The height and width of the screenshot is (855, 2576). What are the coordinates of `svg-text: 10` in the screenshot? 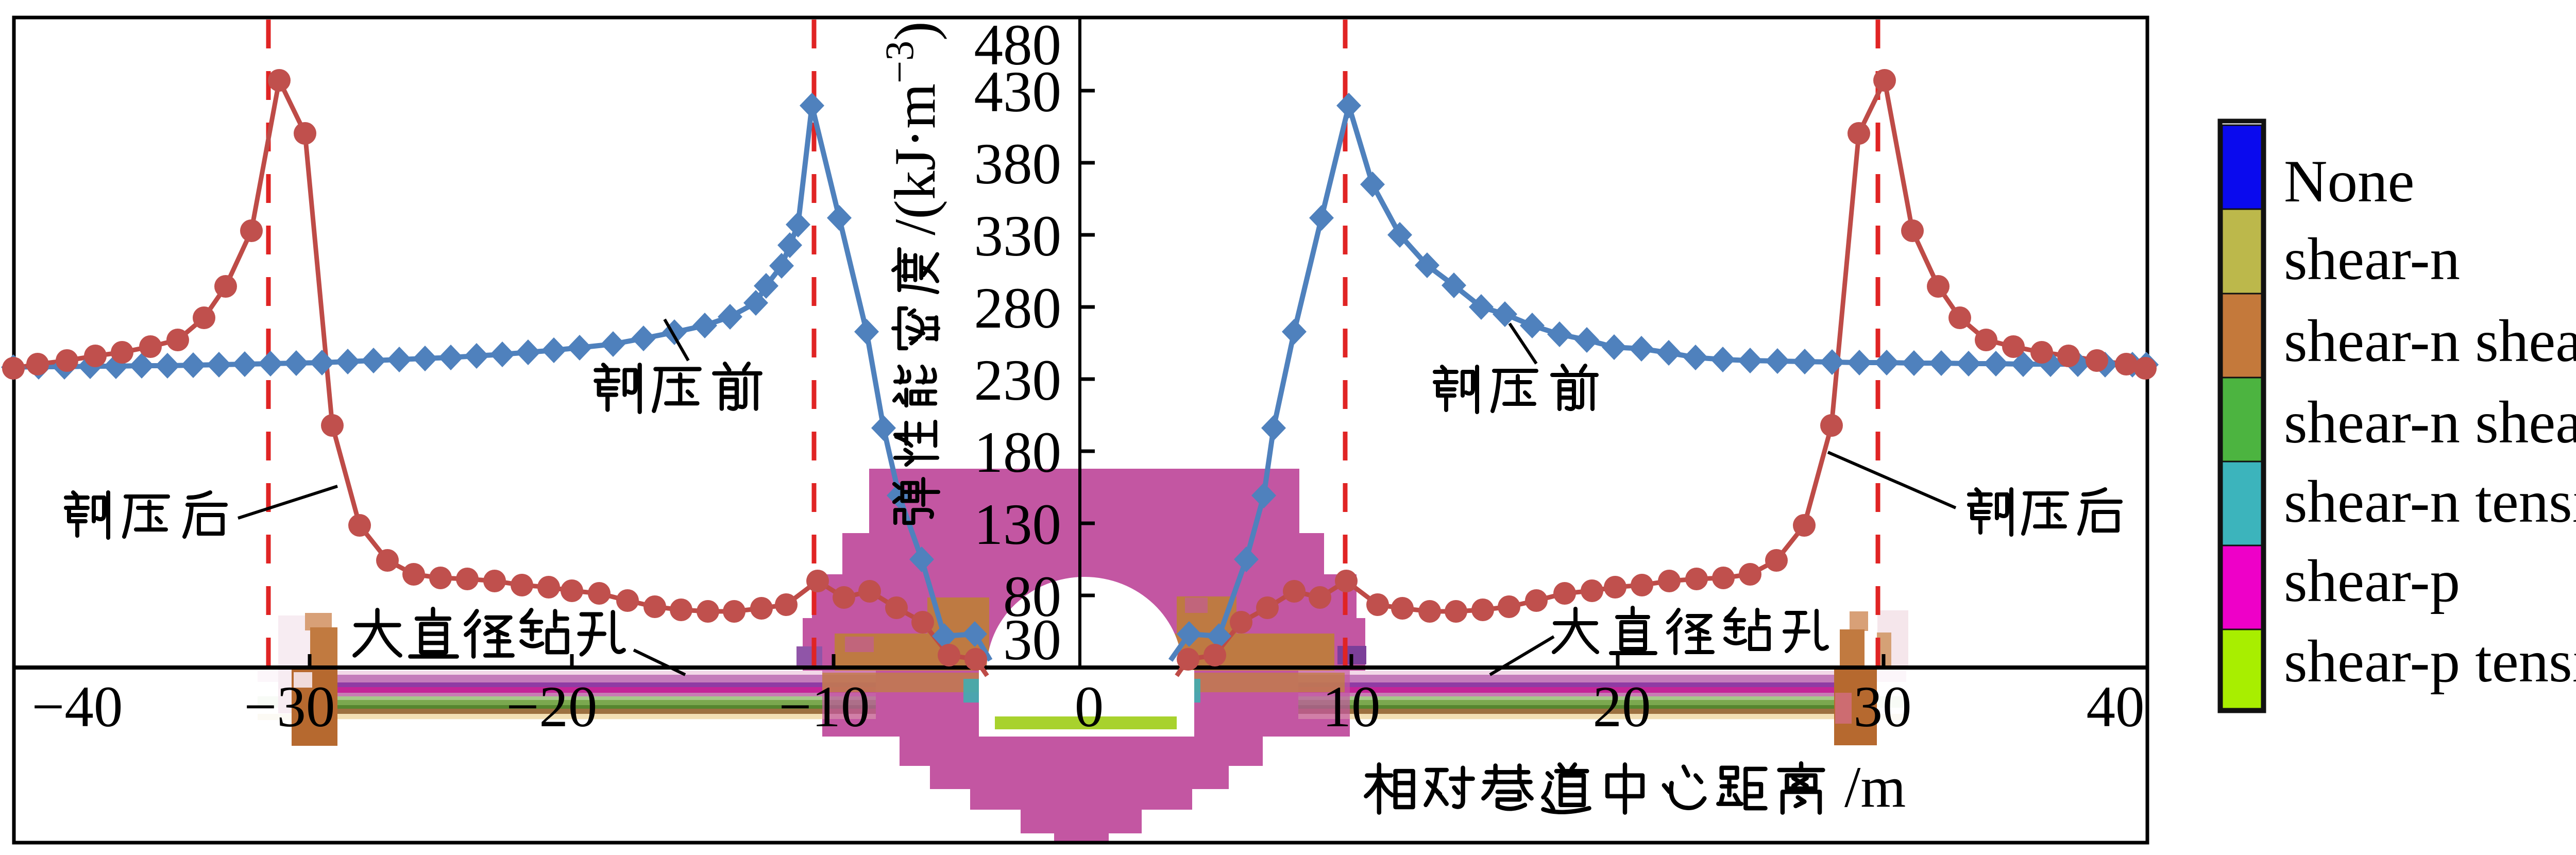 It's located at (1352, 707).